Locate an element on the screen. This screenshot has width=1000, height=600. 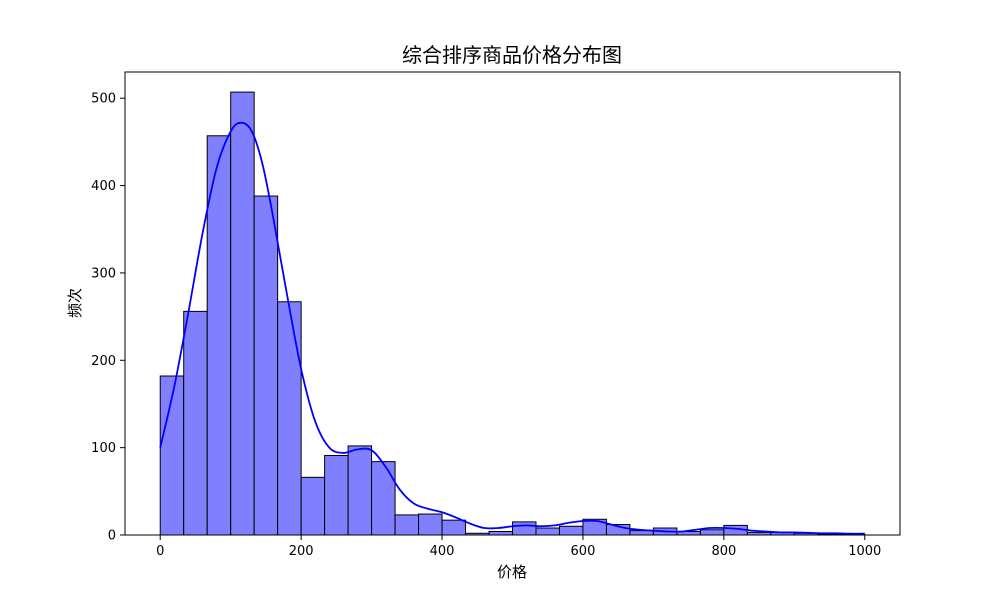
x-axis-ticks: 0 200 400 600 800 1000 is located at coordinates (518, 547).